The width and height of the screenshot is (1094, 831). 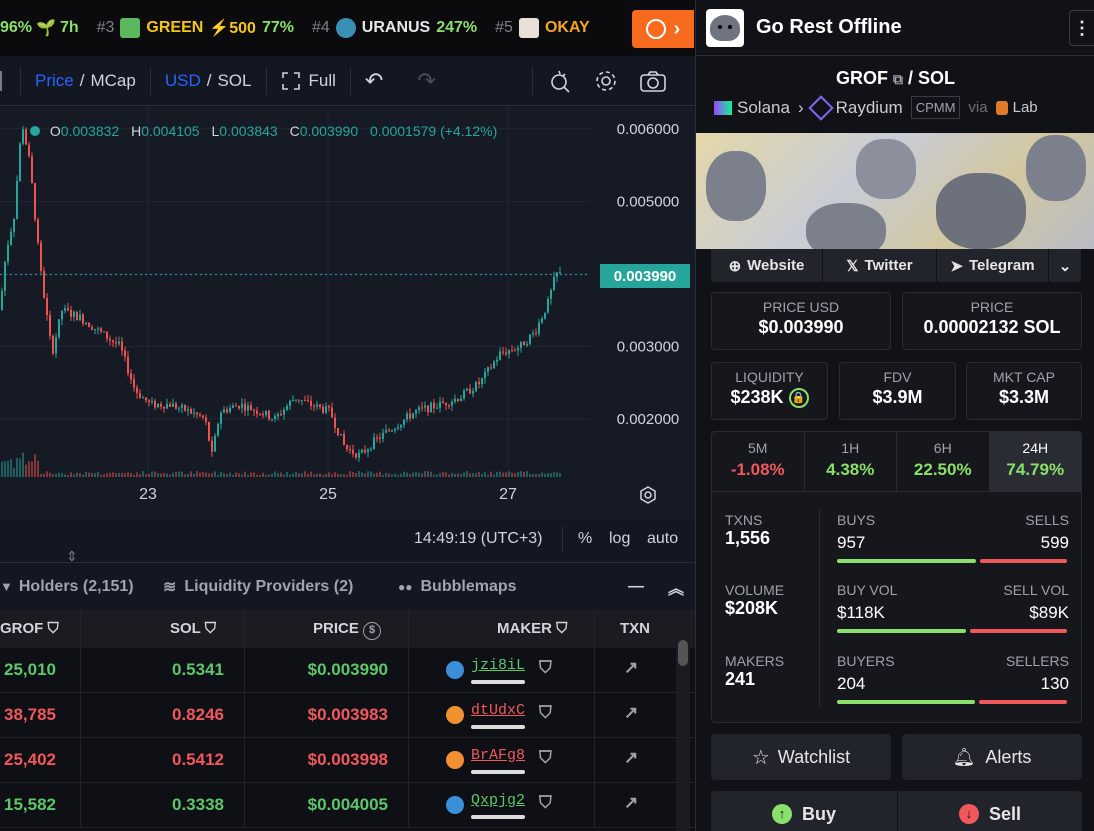 What do you see at coordinates (801, 757) in the screenshot?
I see `watchlist-button: ☆ Watchlist` at bounding box center [801, 757].